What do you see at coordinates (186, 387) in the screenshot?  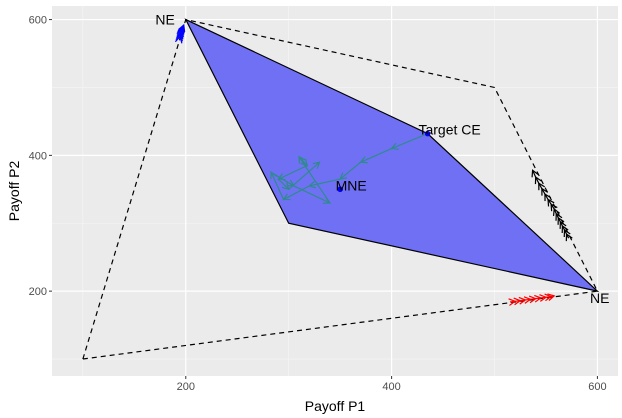 I see `x-tick-label: 200` at bounding box center [186, 387].